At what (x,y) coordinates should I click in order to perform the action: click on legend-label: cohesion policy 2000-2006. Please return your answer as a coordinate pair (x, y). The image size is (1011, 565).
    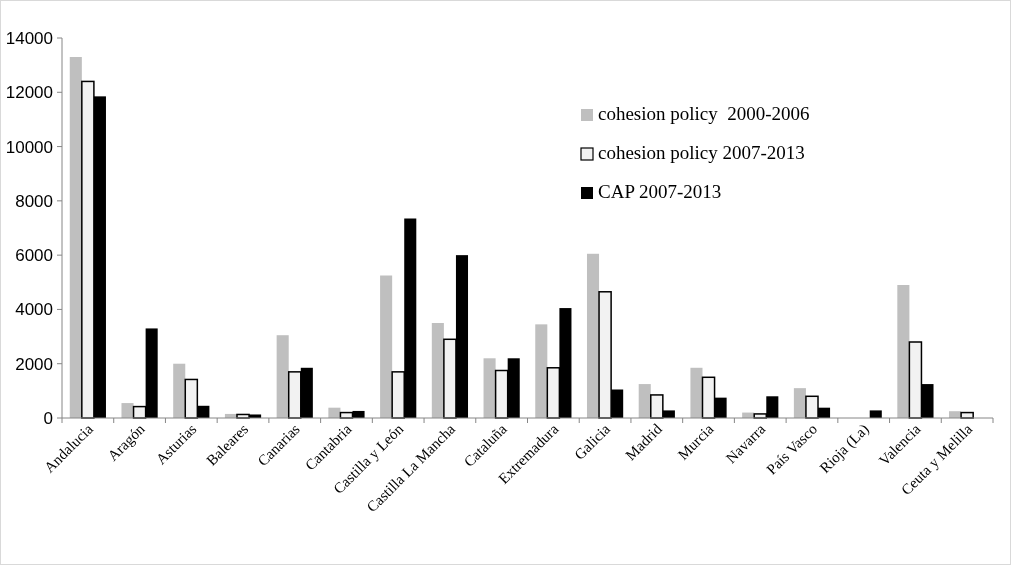
    Looking at the image, I should click on (704, 113).